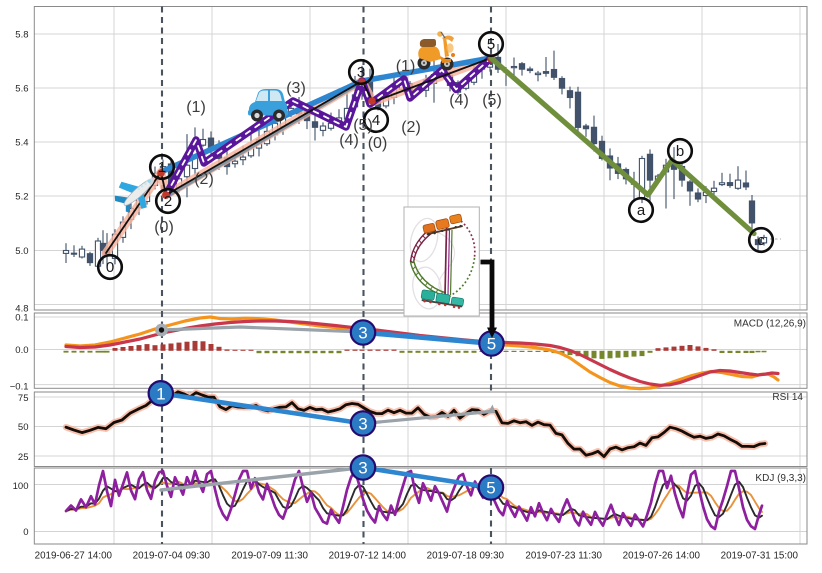 The height and width of the screenshot is (573, 822). Describe the element at coordinates (21, 350) in the screenshot. I see `svg-text: 0.0` at that location.